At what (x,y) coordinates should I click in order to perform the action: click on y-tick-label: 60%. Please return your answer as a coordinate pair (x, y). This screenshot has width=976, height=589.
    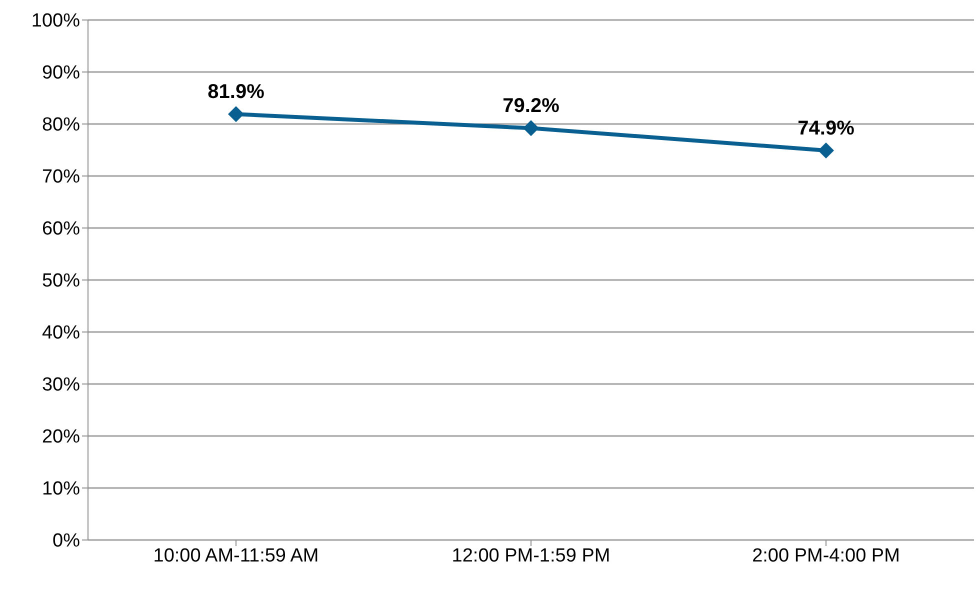
    Looking at the image, I should click on (61, 229).